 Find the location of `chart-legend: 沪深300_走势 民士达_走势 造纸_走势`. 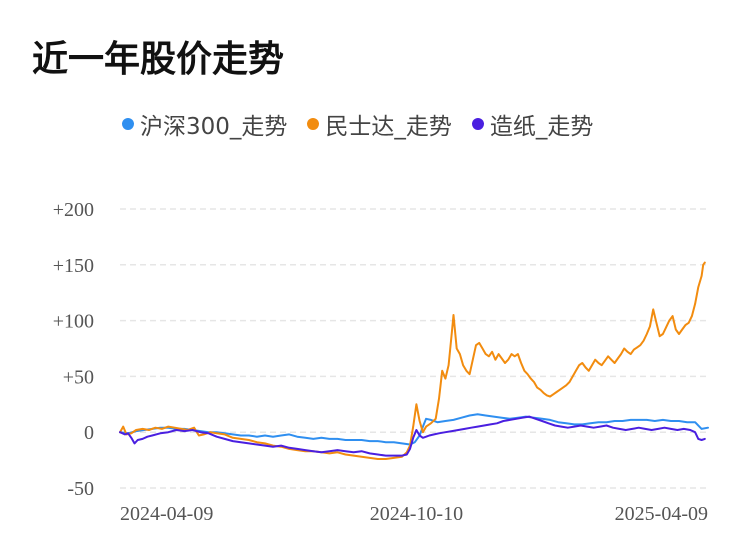

chart-legend: 沪深300_走势 民士达_走势 造纸_走势 is located at coordinates (367, 124).